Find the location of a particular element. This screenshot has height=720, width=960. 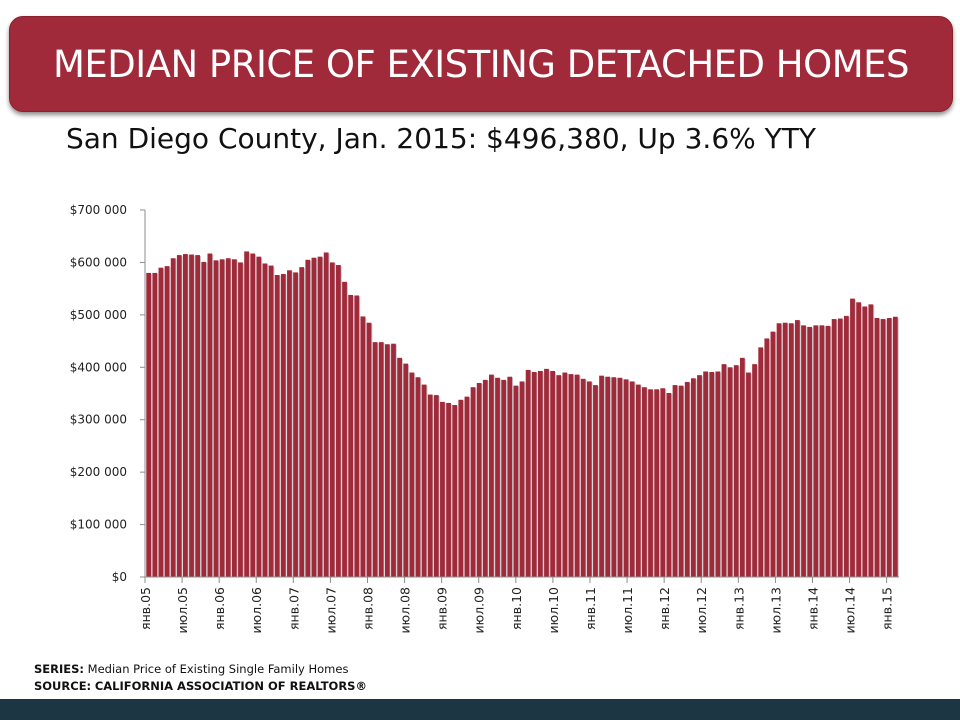

x-tick-label: янв.05 is located at coordinates (145, 608).